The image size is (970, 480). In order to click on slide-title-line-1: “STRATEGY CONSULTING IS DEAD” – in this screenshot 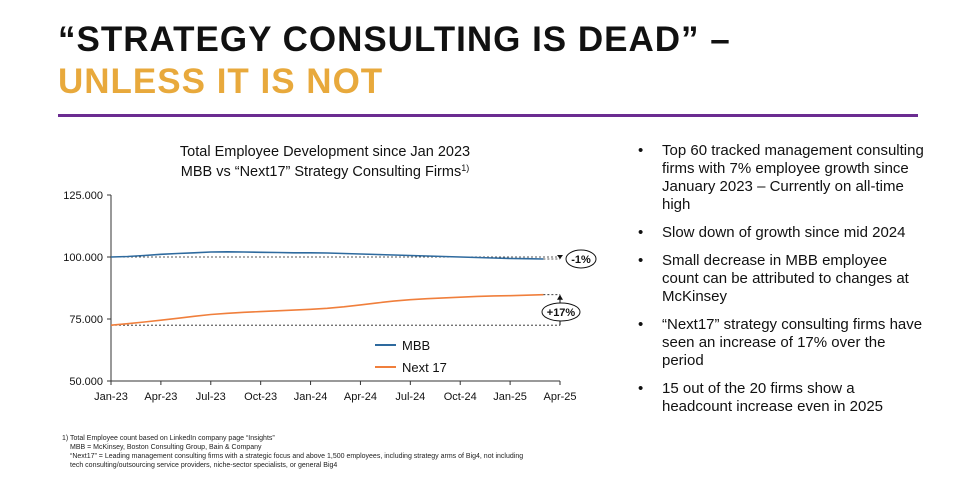, I will do `click(394, 39)`.